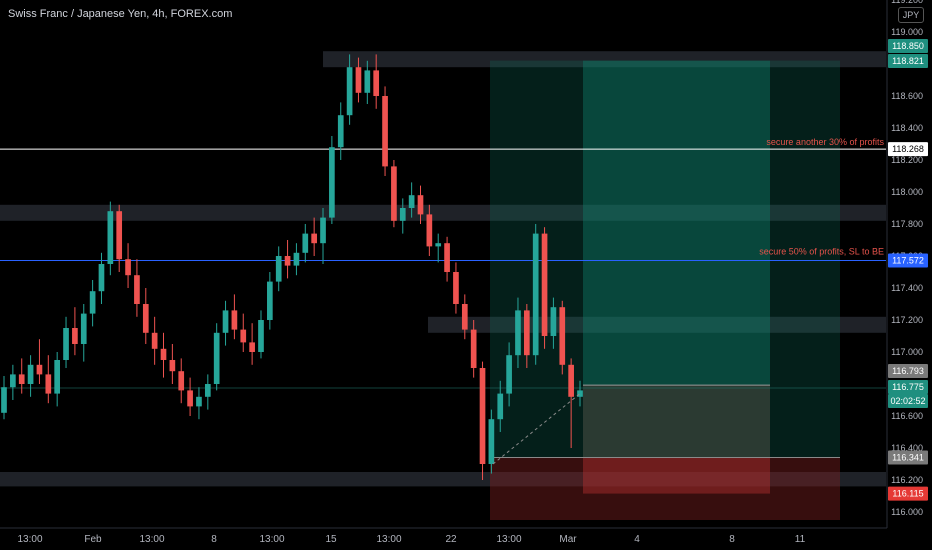  Describe the element at coordinates (907, 2) in the screenshot. I see `y-tick-label: 119.200` at that location.